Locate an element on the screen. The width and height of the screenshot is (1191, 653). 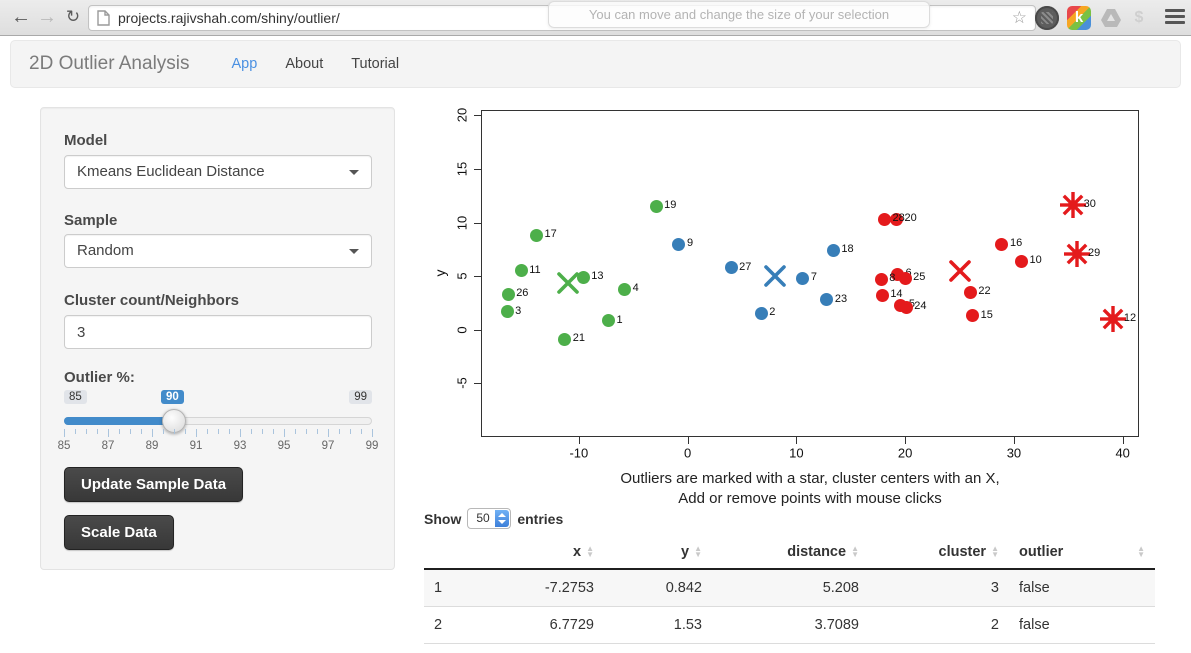
column-header-distance: distance ▲ ▼ is located at coordinates (790, 553).